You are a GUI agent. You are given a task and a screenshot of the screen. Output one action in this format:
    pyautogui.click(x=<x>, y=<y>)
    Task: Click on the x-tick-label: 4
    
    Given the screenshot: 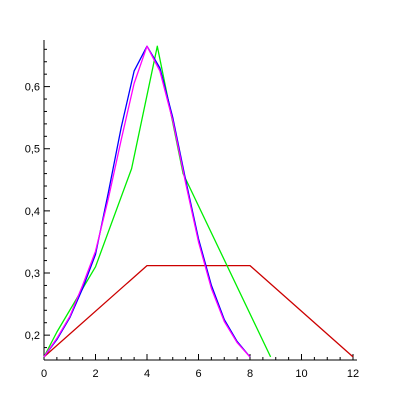 What is the action you would take?
    pyautogui.click(x=147, y=374)
    